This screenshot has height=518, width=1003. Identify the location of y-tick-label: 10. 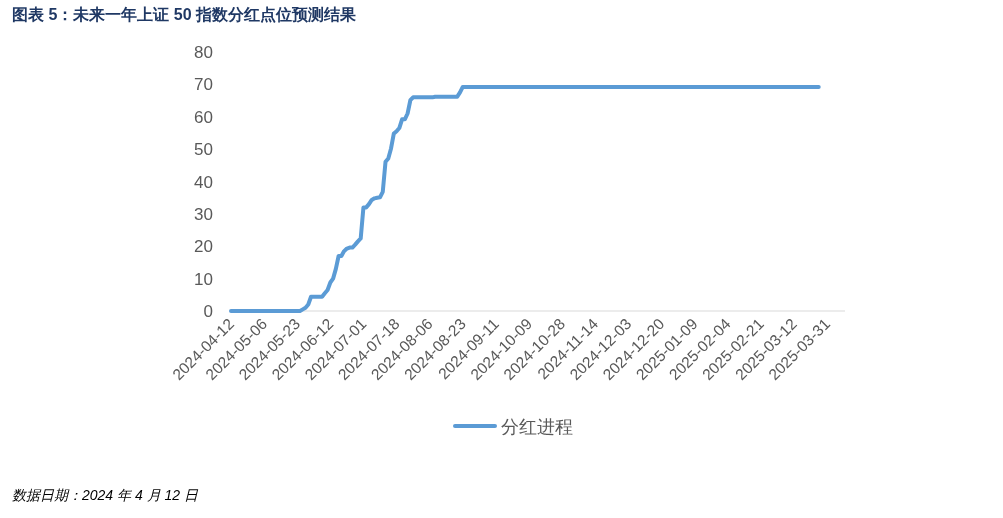
(203, 279).